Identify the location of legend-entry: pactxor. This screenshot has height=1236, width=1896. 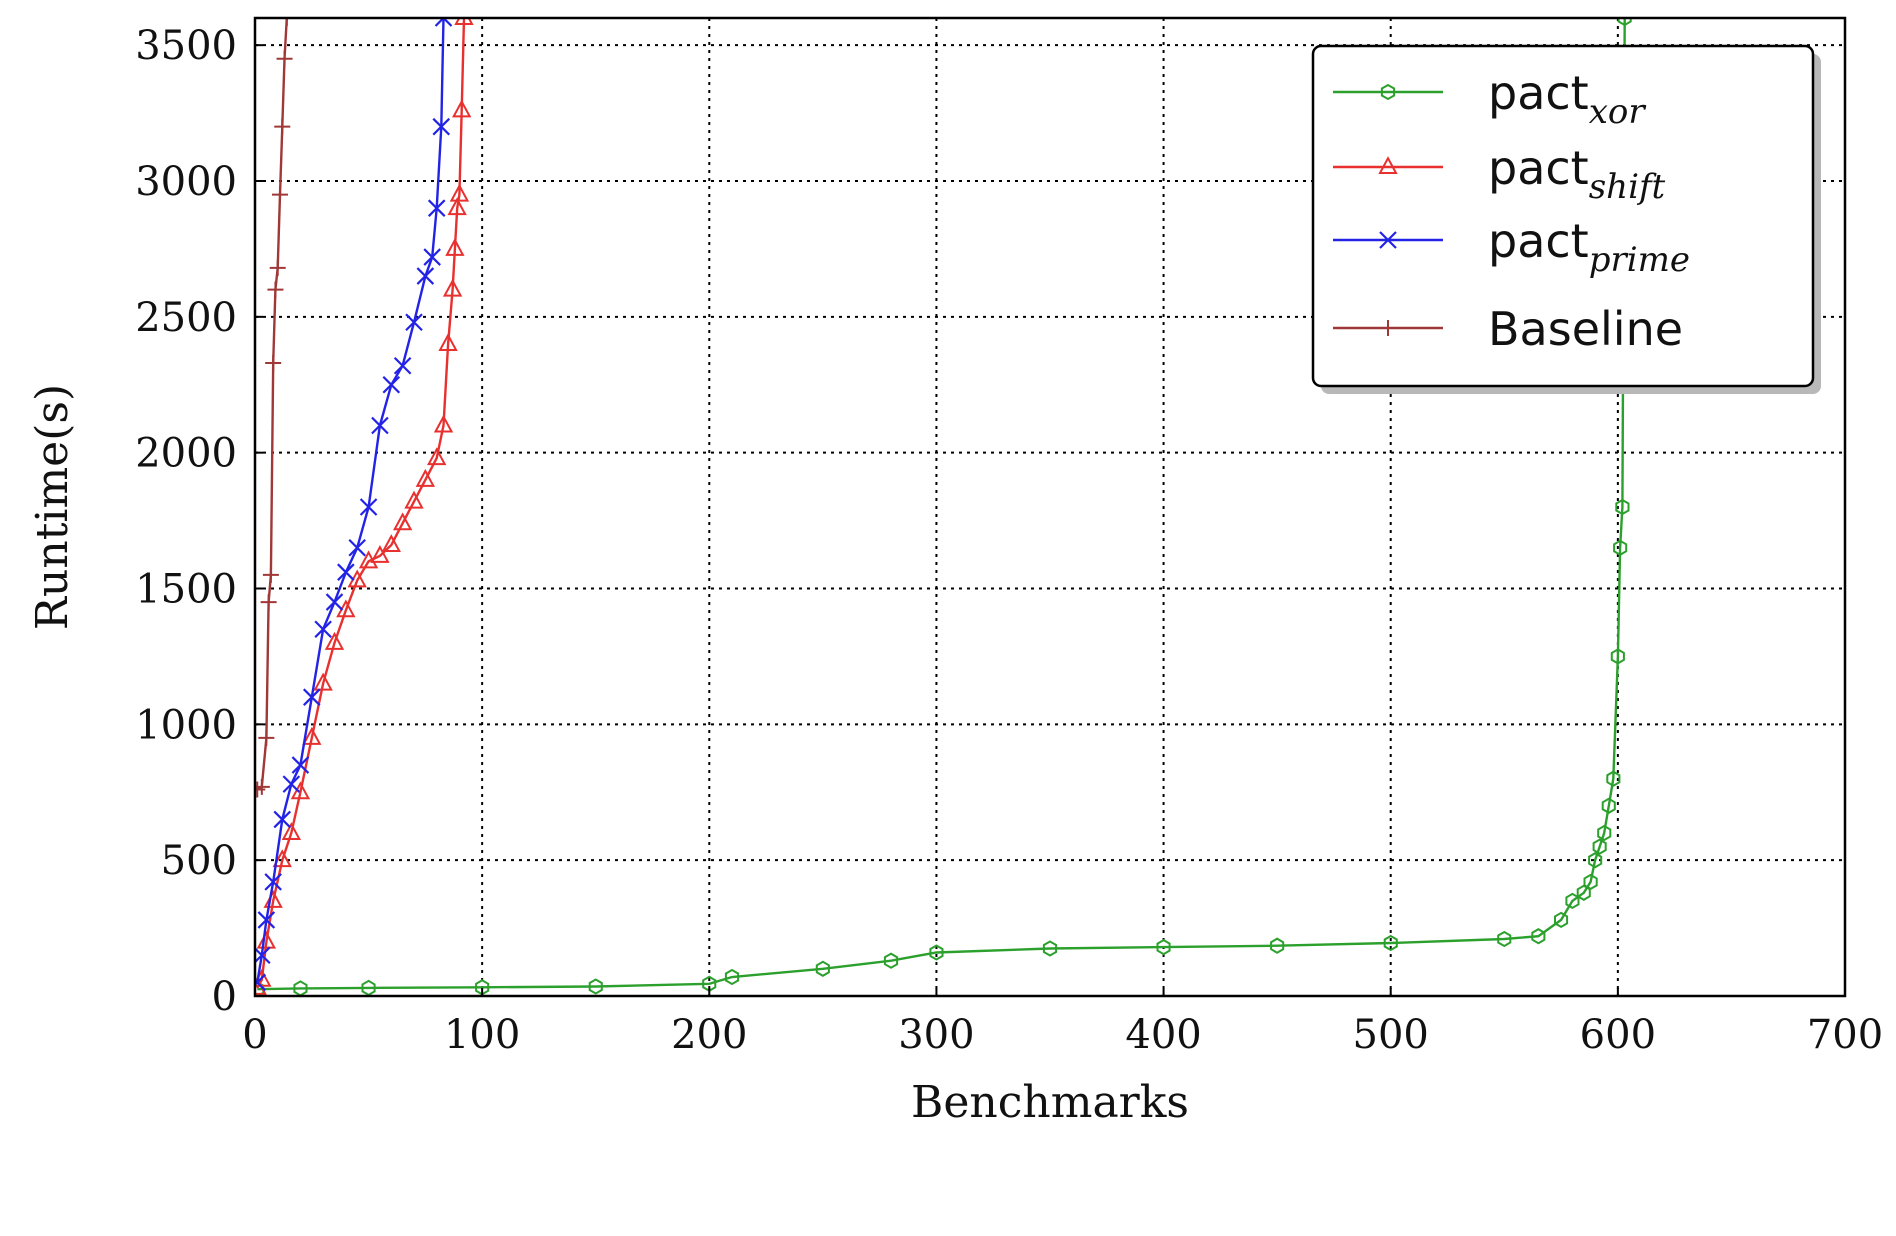
(1489, 99).